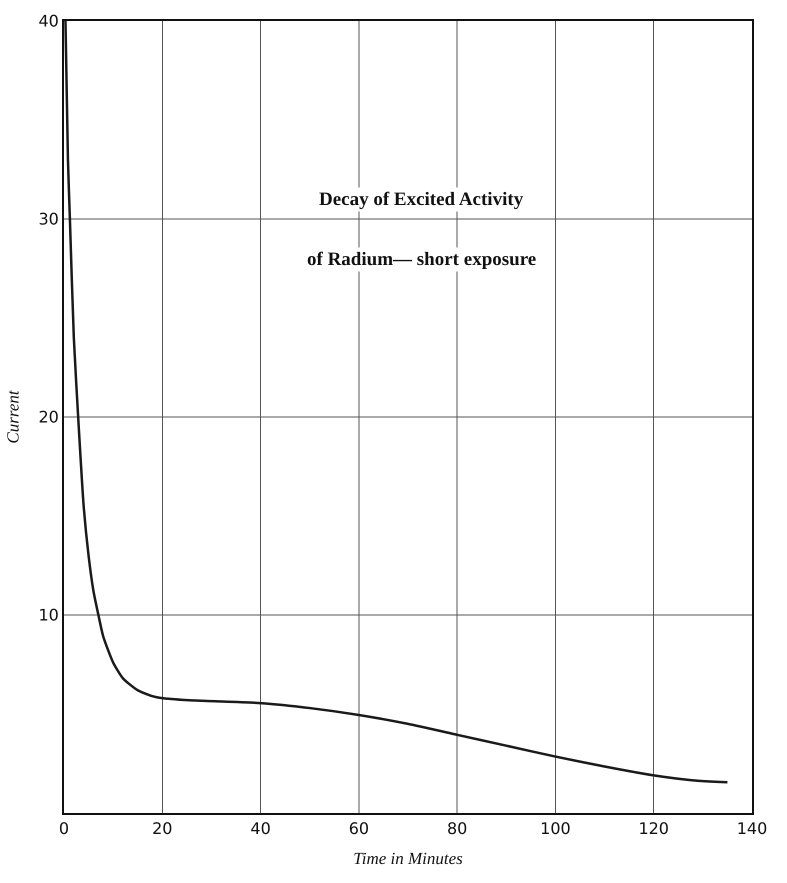  Describe the element at coordinates (421, 199) in the screenshot. I see `annotation: Decay of Excited Activity` at that location.